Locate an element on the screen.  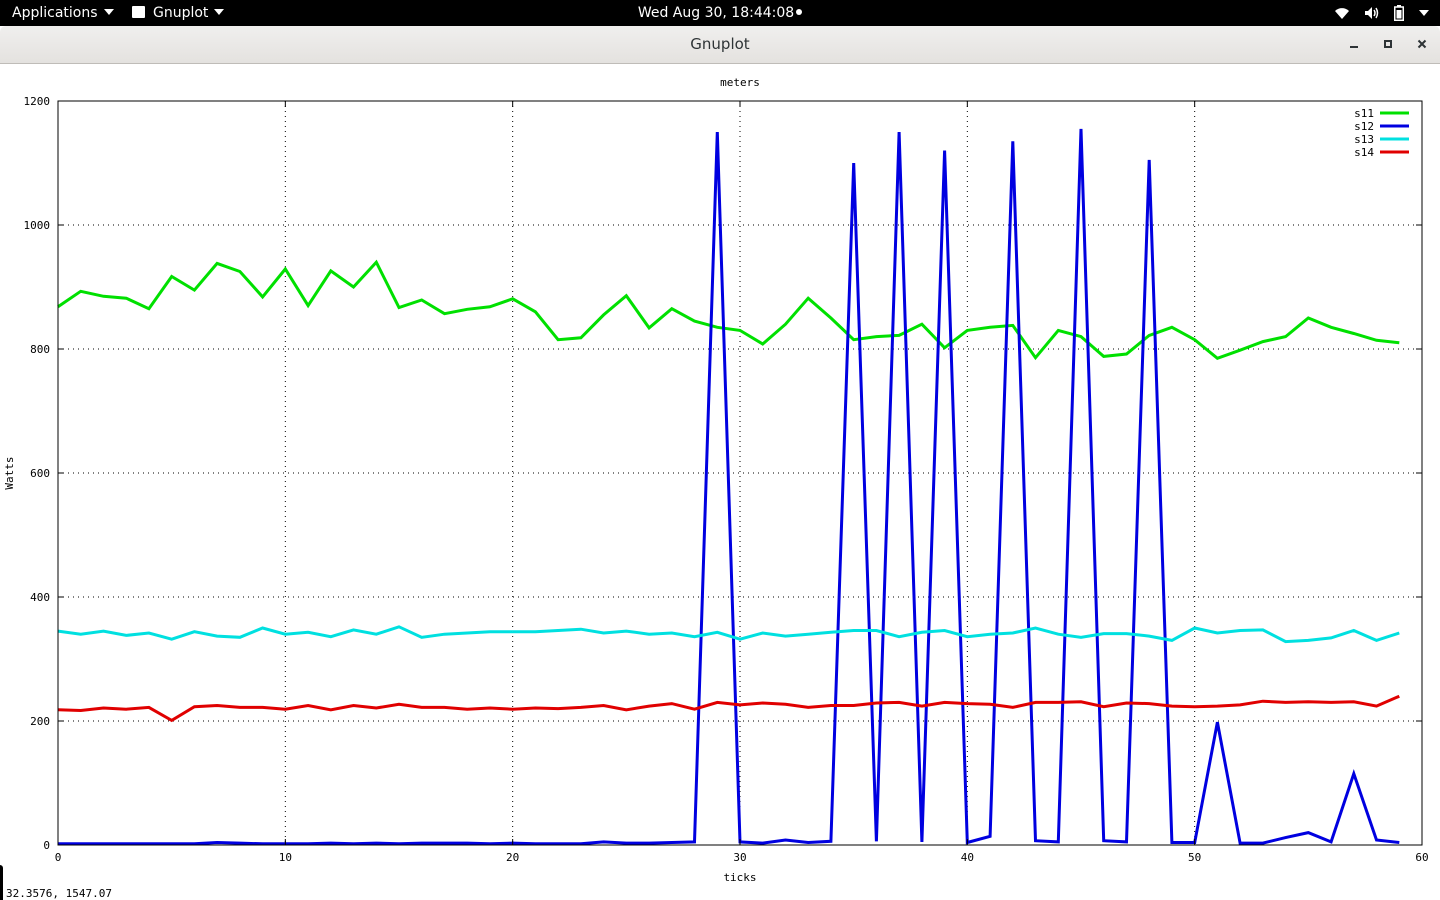
clock-label: Wed Aug 30, 18:44:08 is located at coordinates (716, 13).